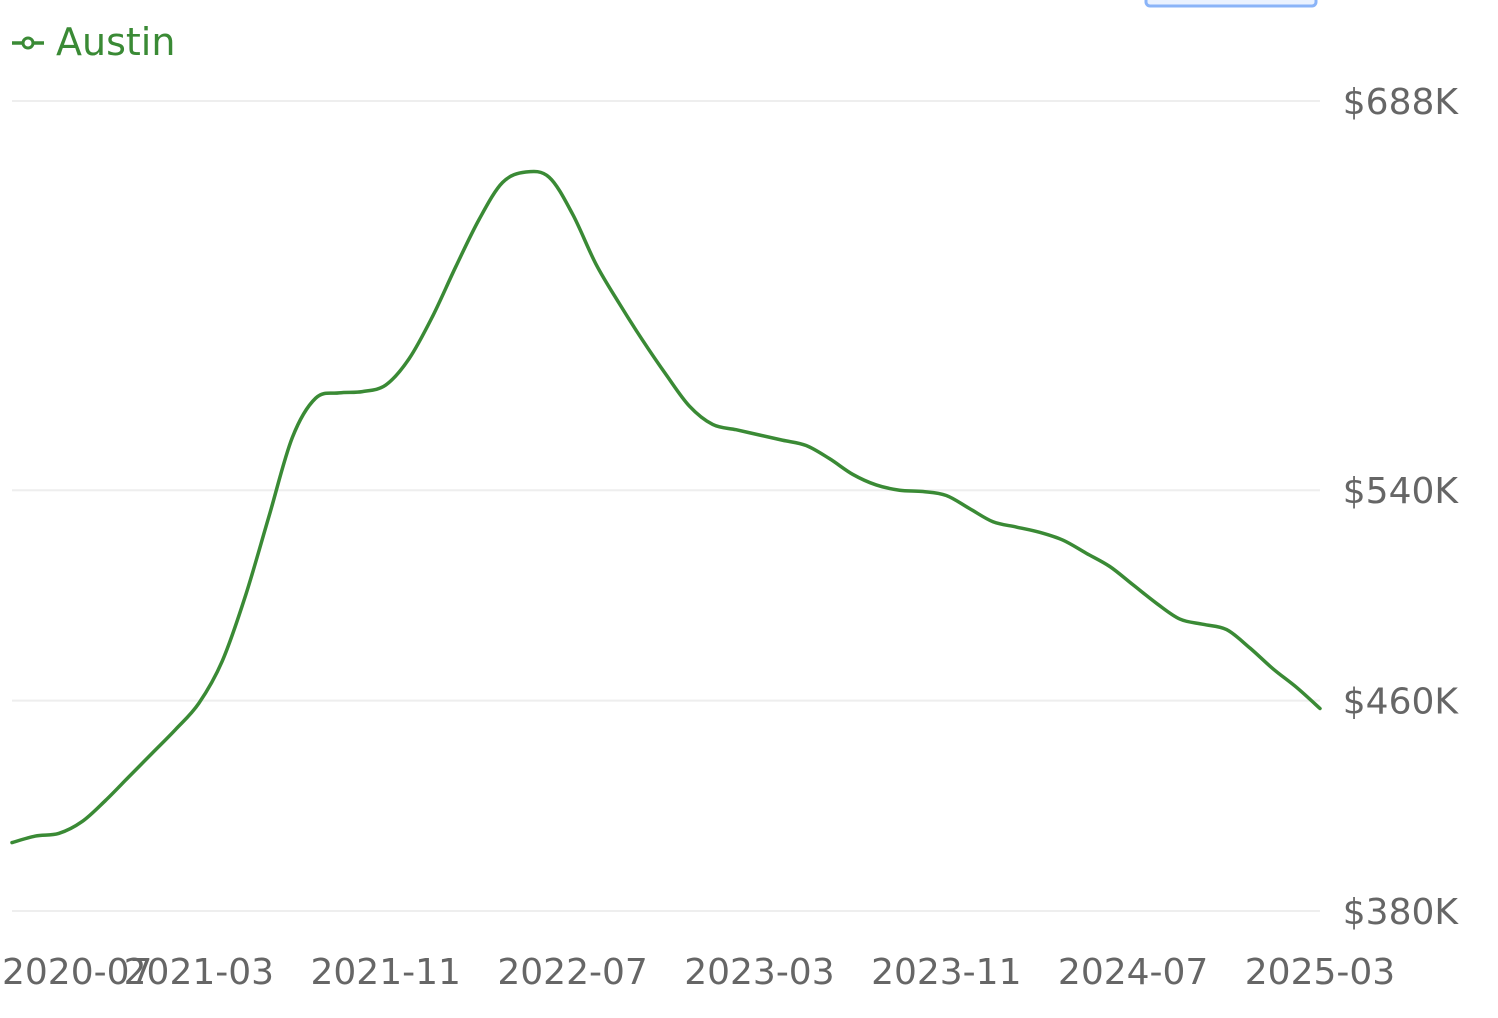 The image size is (1498, 1018). Describe the element at coordinates (1401, 102) in the screenshot. I see `y-axis-tick-label: $688K` at that location.